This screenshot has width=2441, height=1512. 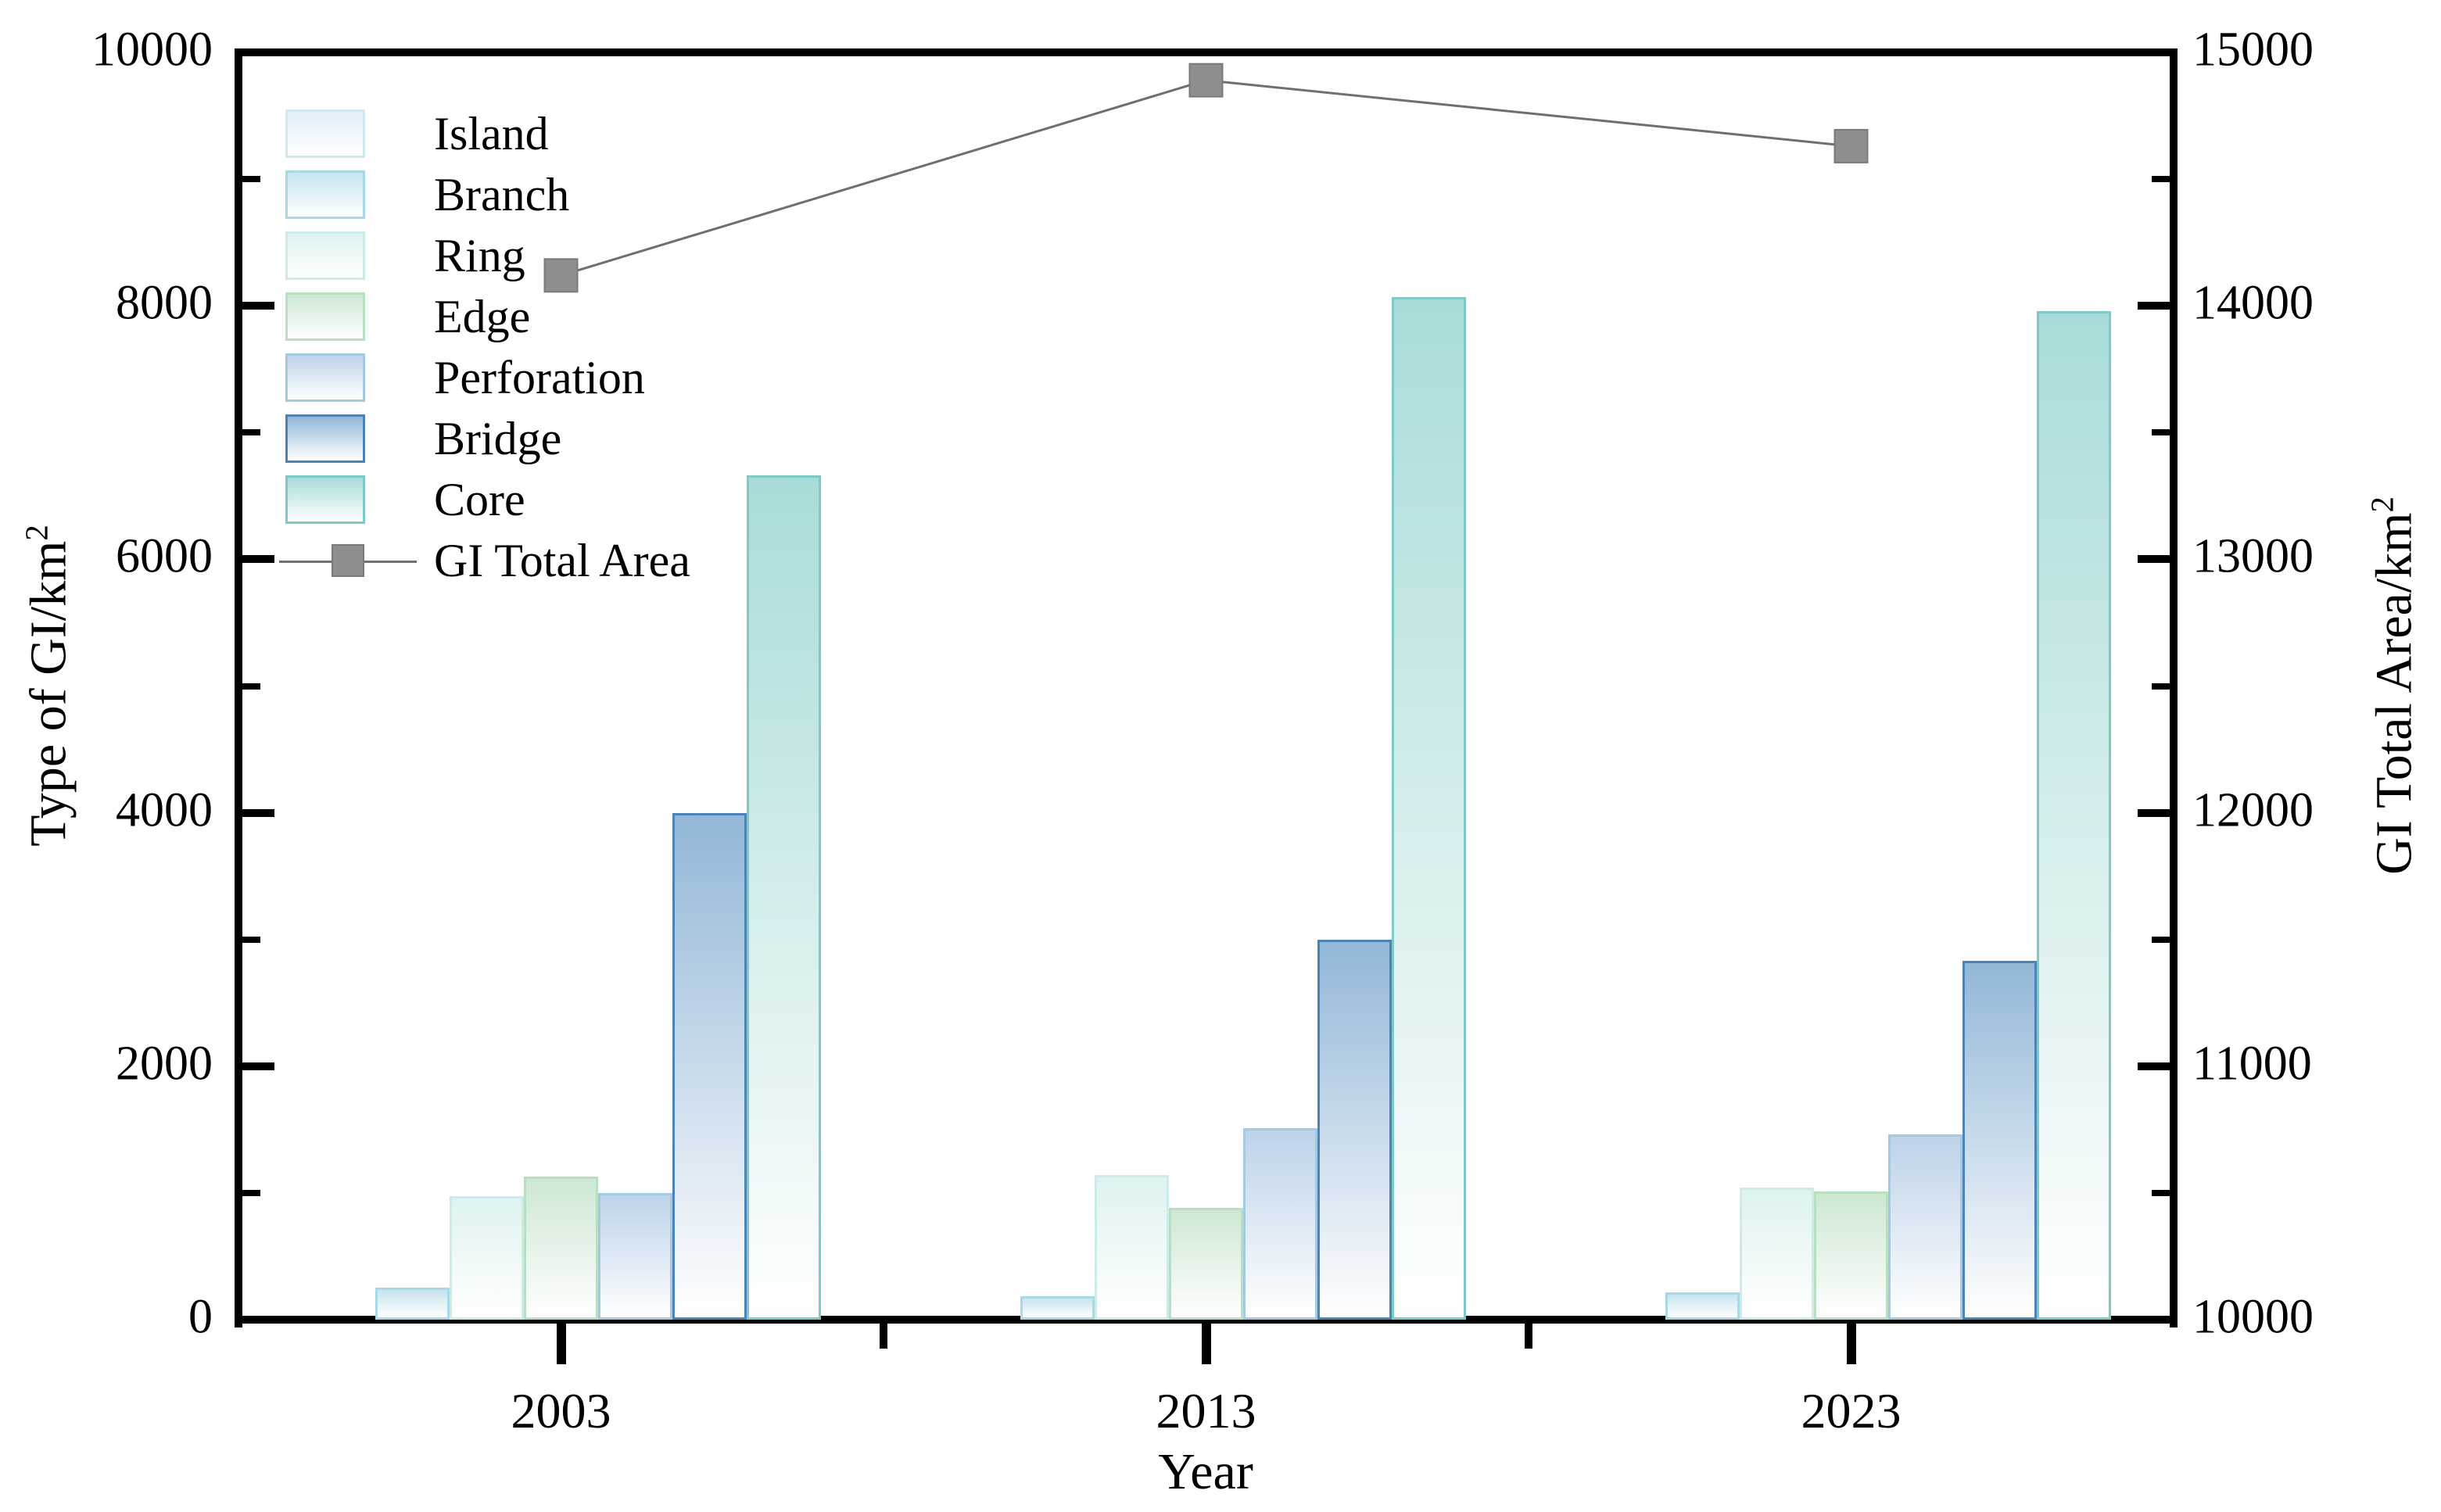 What do you see at coordinates (325, 194) in the screenshot?
I see `branch-swatch-icon` at bounding box center [325, 194].